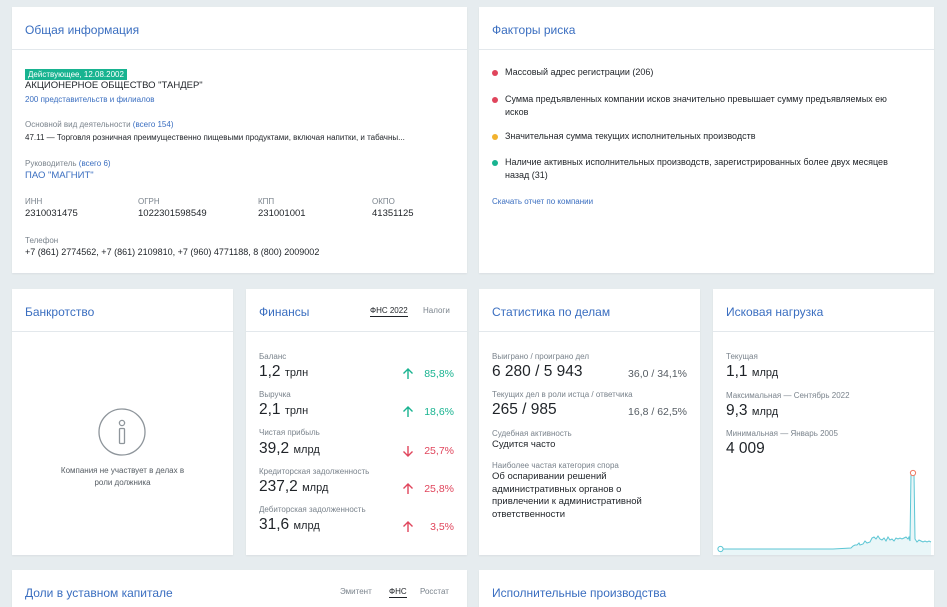 Image resolution: width=947 pixels, height=607 pixels. I want to click on net-profit-change: 25,7%, so click(439, 451).